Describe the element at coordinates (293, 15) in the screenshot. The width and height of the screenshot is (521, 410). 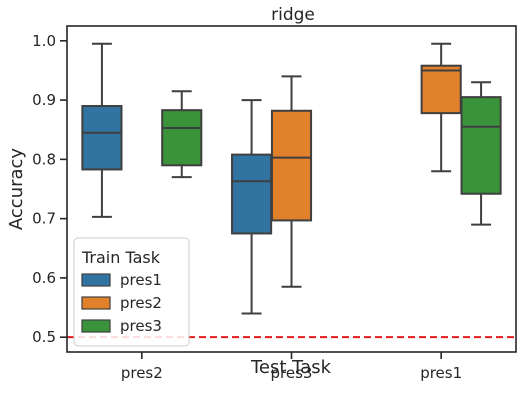
I see `chart-title: ridge` at that location.